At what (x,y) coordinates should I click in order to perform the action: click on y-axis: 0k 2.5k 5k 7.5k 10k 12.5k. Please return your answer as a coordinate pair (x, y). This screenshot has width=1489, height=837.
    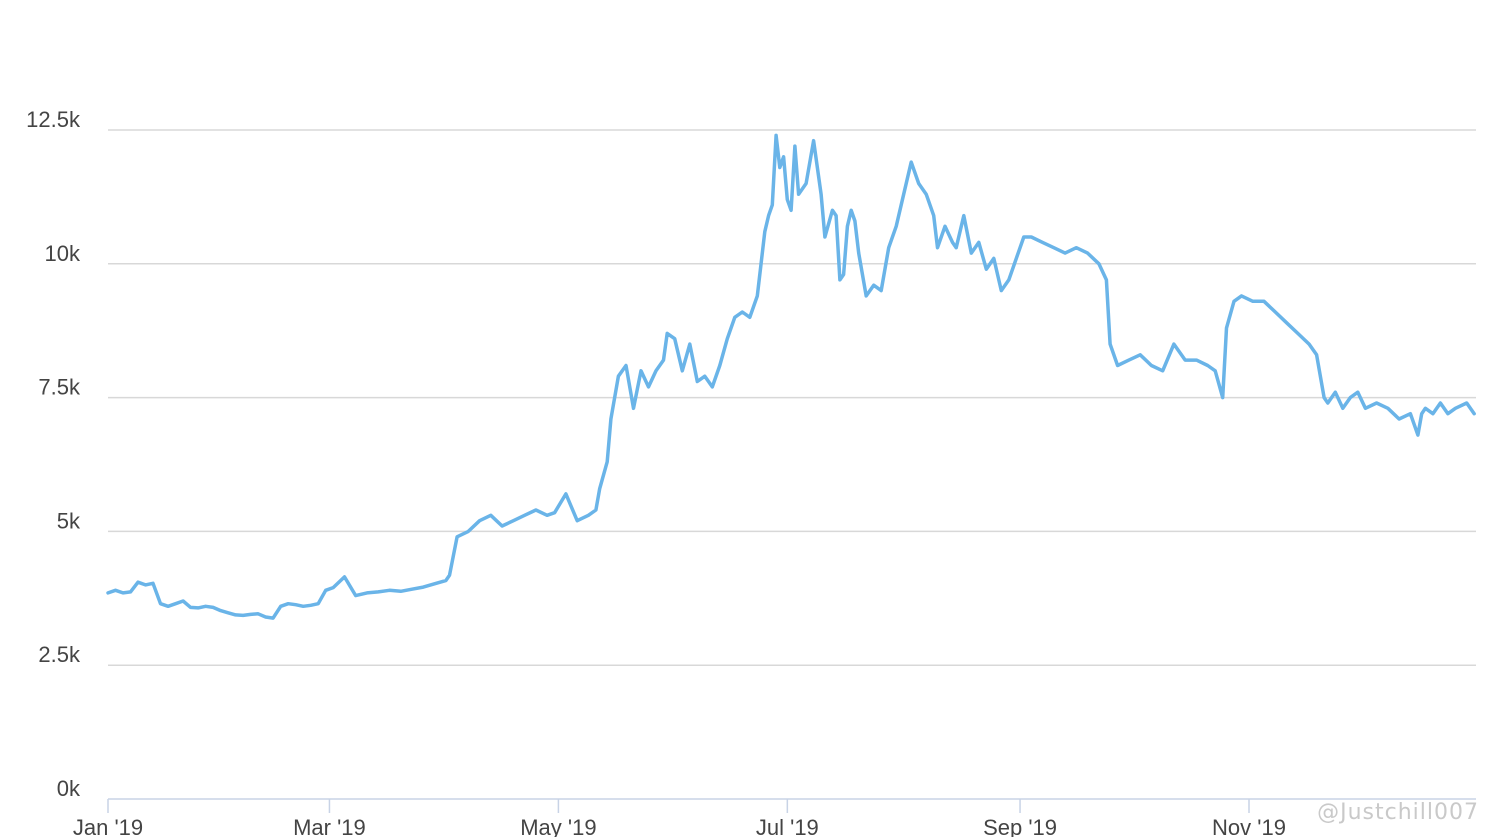
    Looking at the image, I should click on (53, 454).